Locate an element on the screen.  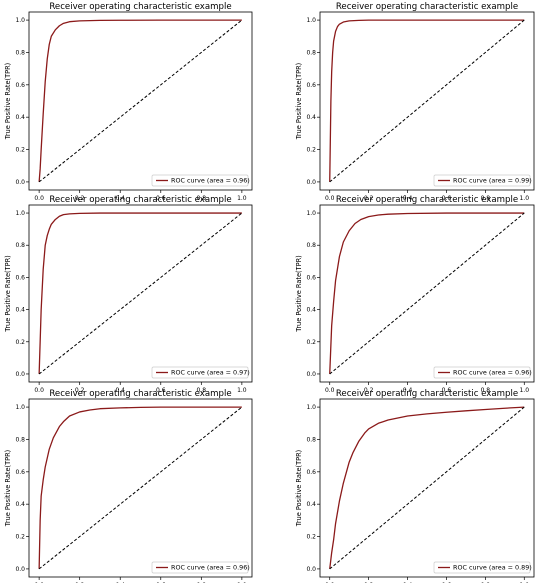
legend-label: ROC curve (area = 0.97) is located at coordinates (210, 373).